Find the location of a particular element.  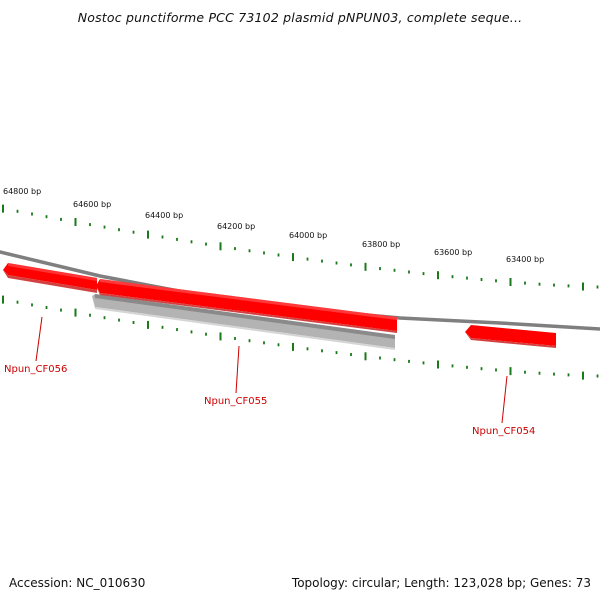

gene-label: Npun_CF054 is located at coordinates (503, 431).